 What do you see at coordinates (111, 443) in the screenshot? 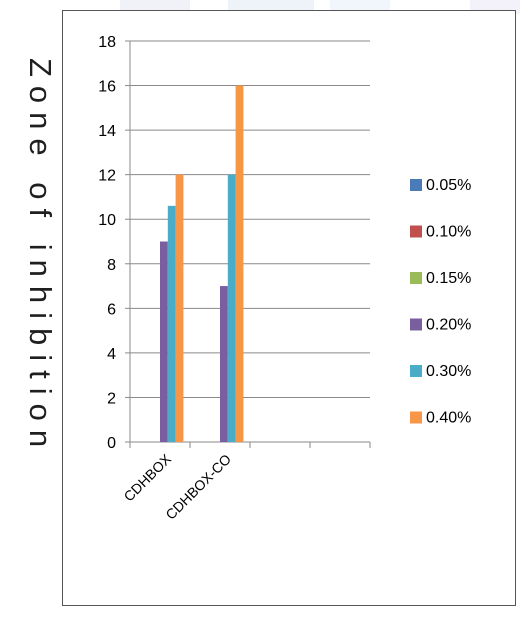
I see `y-tick-label: 0` at bounding box center [111, 443].